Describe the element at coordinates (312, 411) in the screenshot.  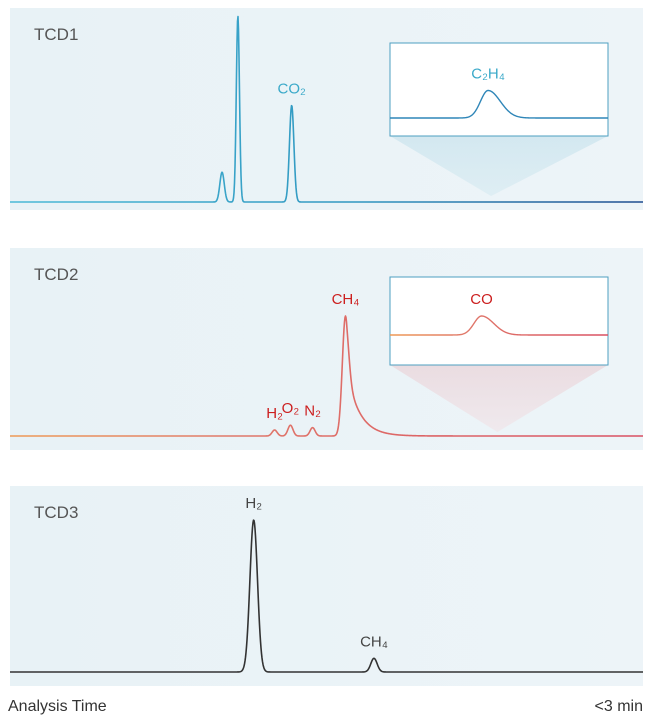
I see `peak-label: N₂` at that location.